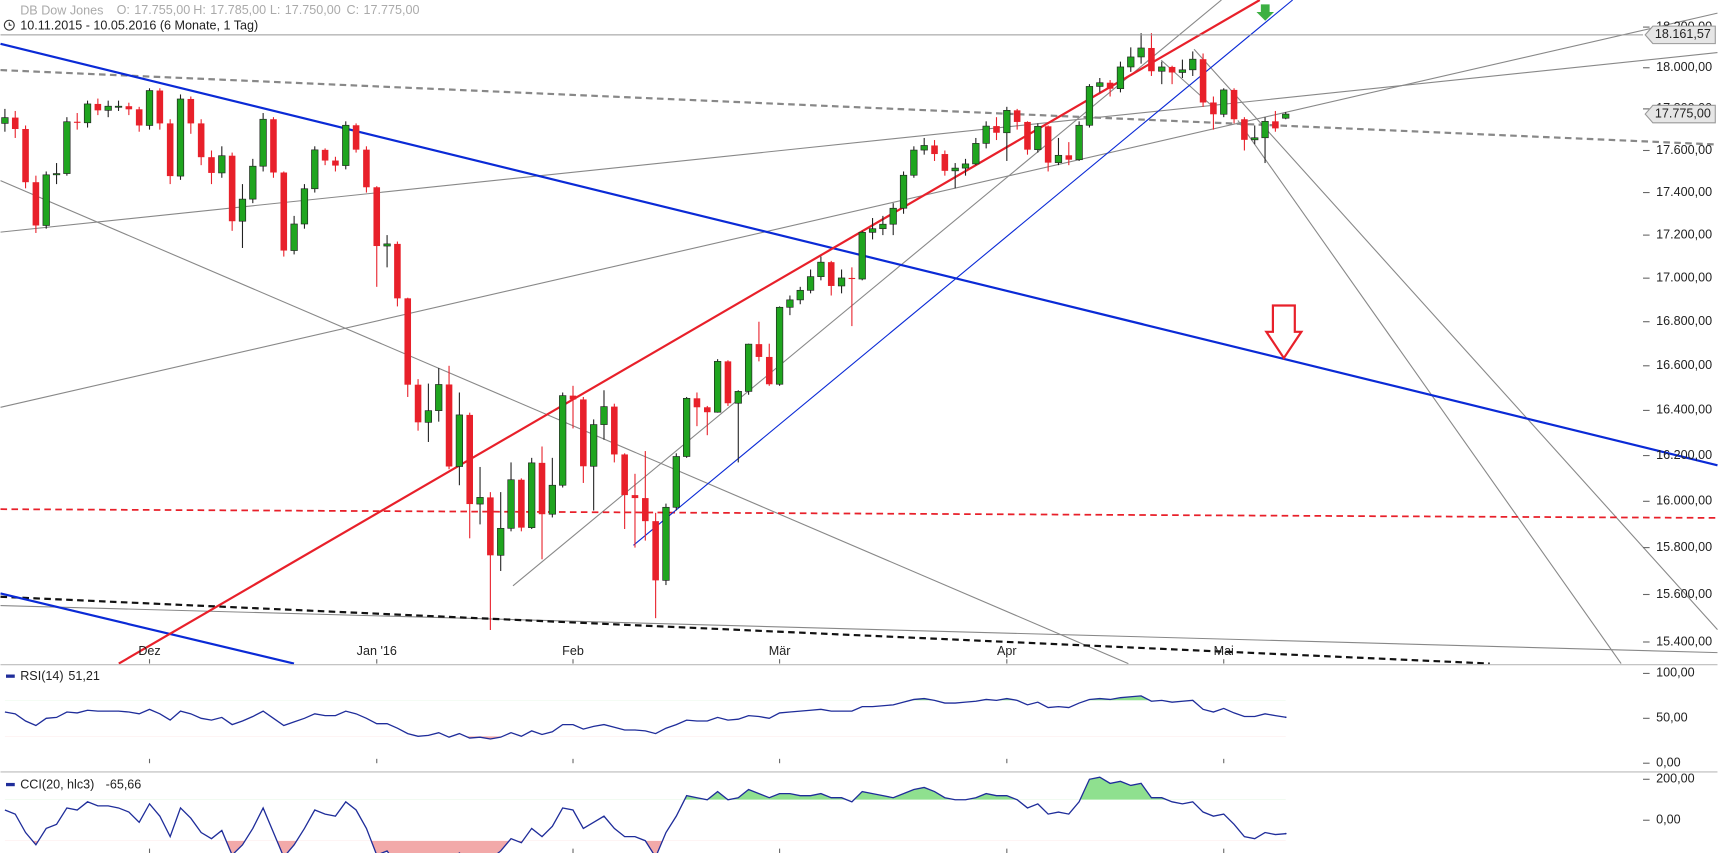 The image size is (1718, 853). What do you see at coordinates (229, 10) in the screenshot?
I see `header-value: H: 17.785,00` at bounding box center [229, 10].